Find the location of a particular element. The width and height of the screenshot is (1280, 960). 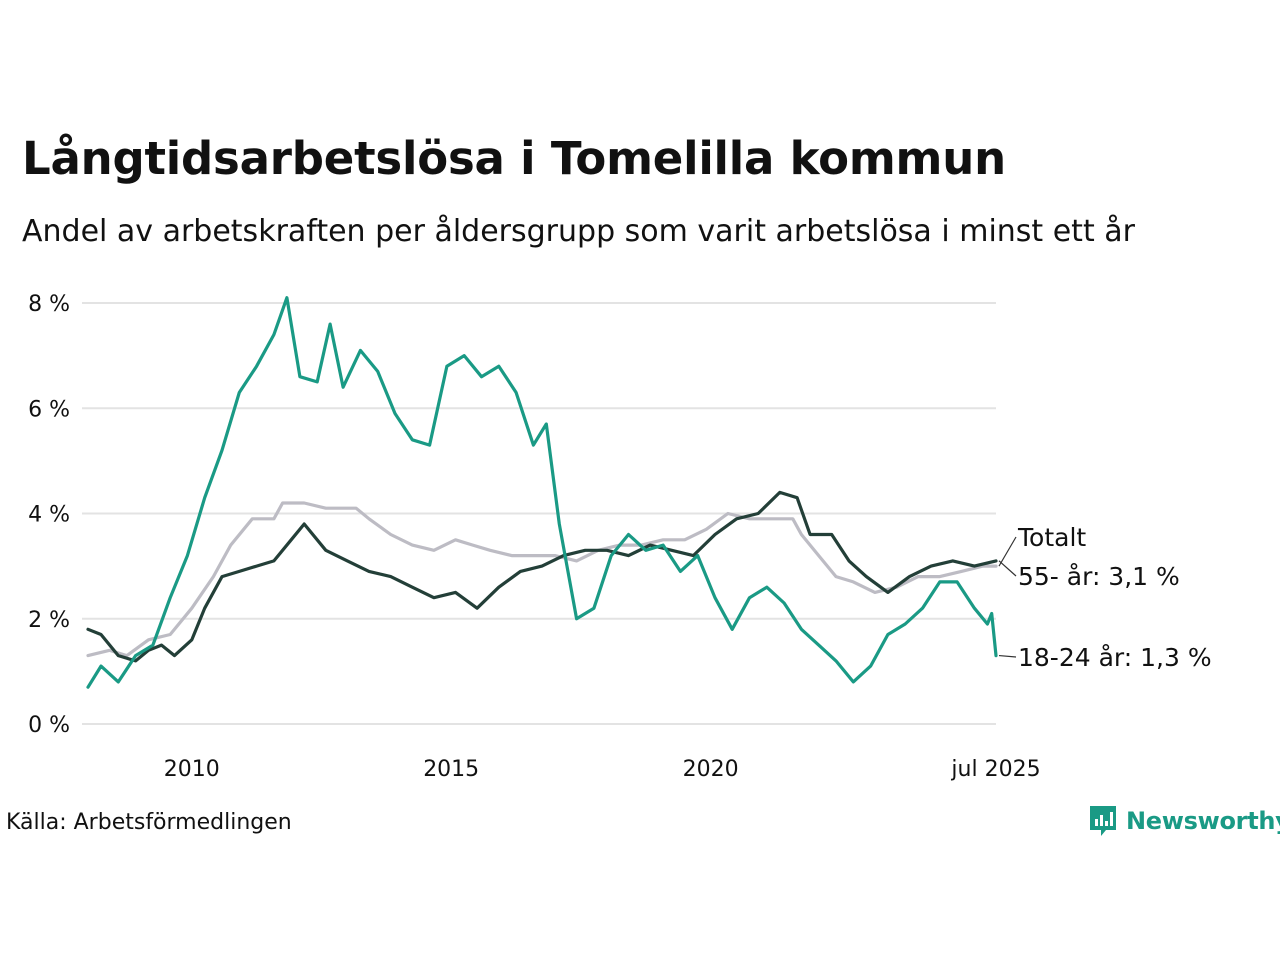

x-tick-label: 2020 is located at coordinates (711, 769).